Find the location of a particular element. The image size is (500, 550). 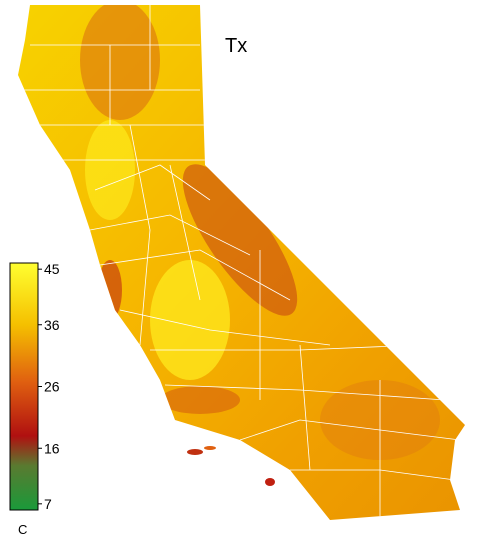

colorbar-unit: C is located at coordinates (22, 529).